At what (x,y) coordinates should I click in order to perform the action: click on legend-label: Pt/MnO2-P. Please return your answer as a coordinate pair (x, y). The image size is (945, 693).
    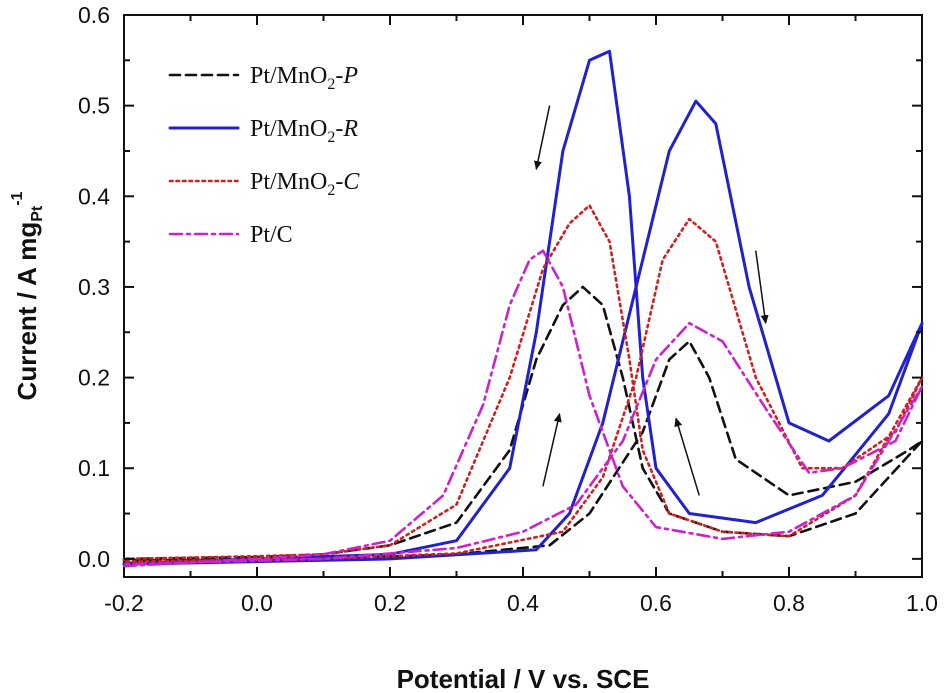
    Looking at the image, I should click on (304, 78).